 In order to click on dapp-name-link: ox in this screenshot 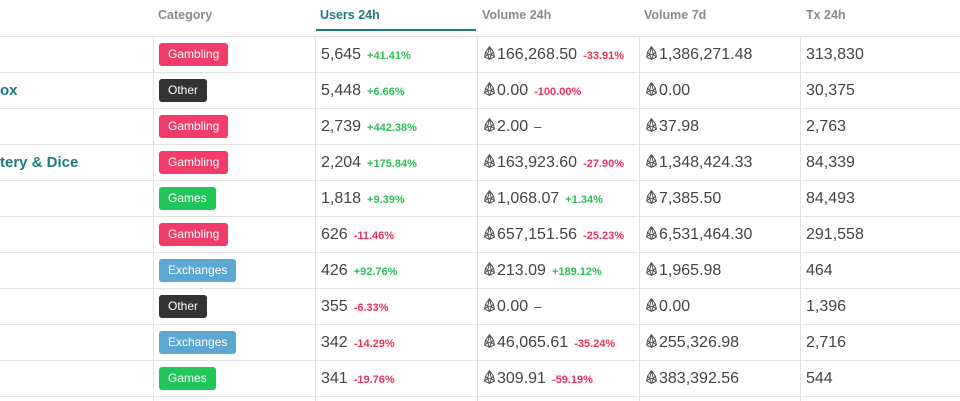, I will do `click(9, 90)`.